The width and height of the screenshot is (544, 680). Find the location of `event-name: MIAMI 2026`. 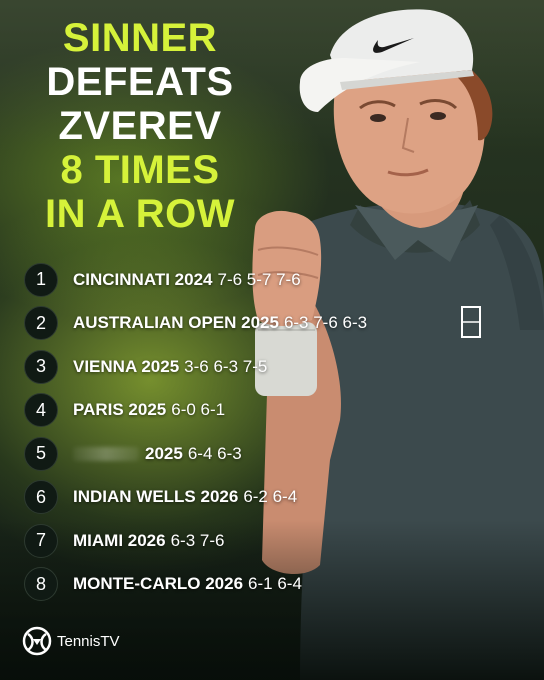

event-name: MIAMI 2026 is located at coordinates (119, 540).